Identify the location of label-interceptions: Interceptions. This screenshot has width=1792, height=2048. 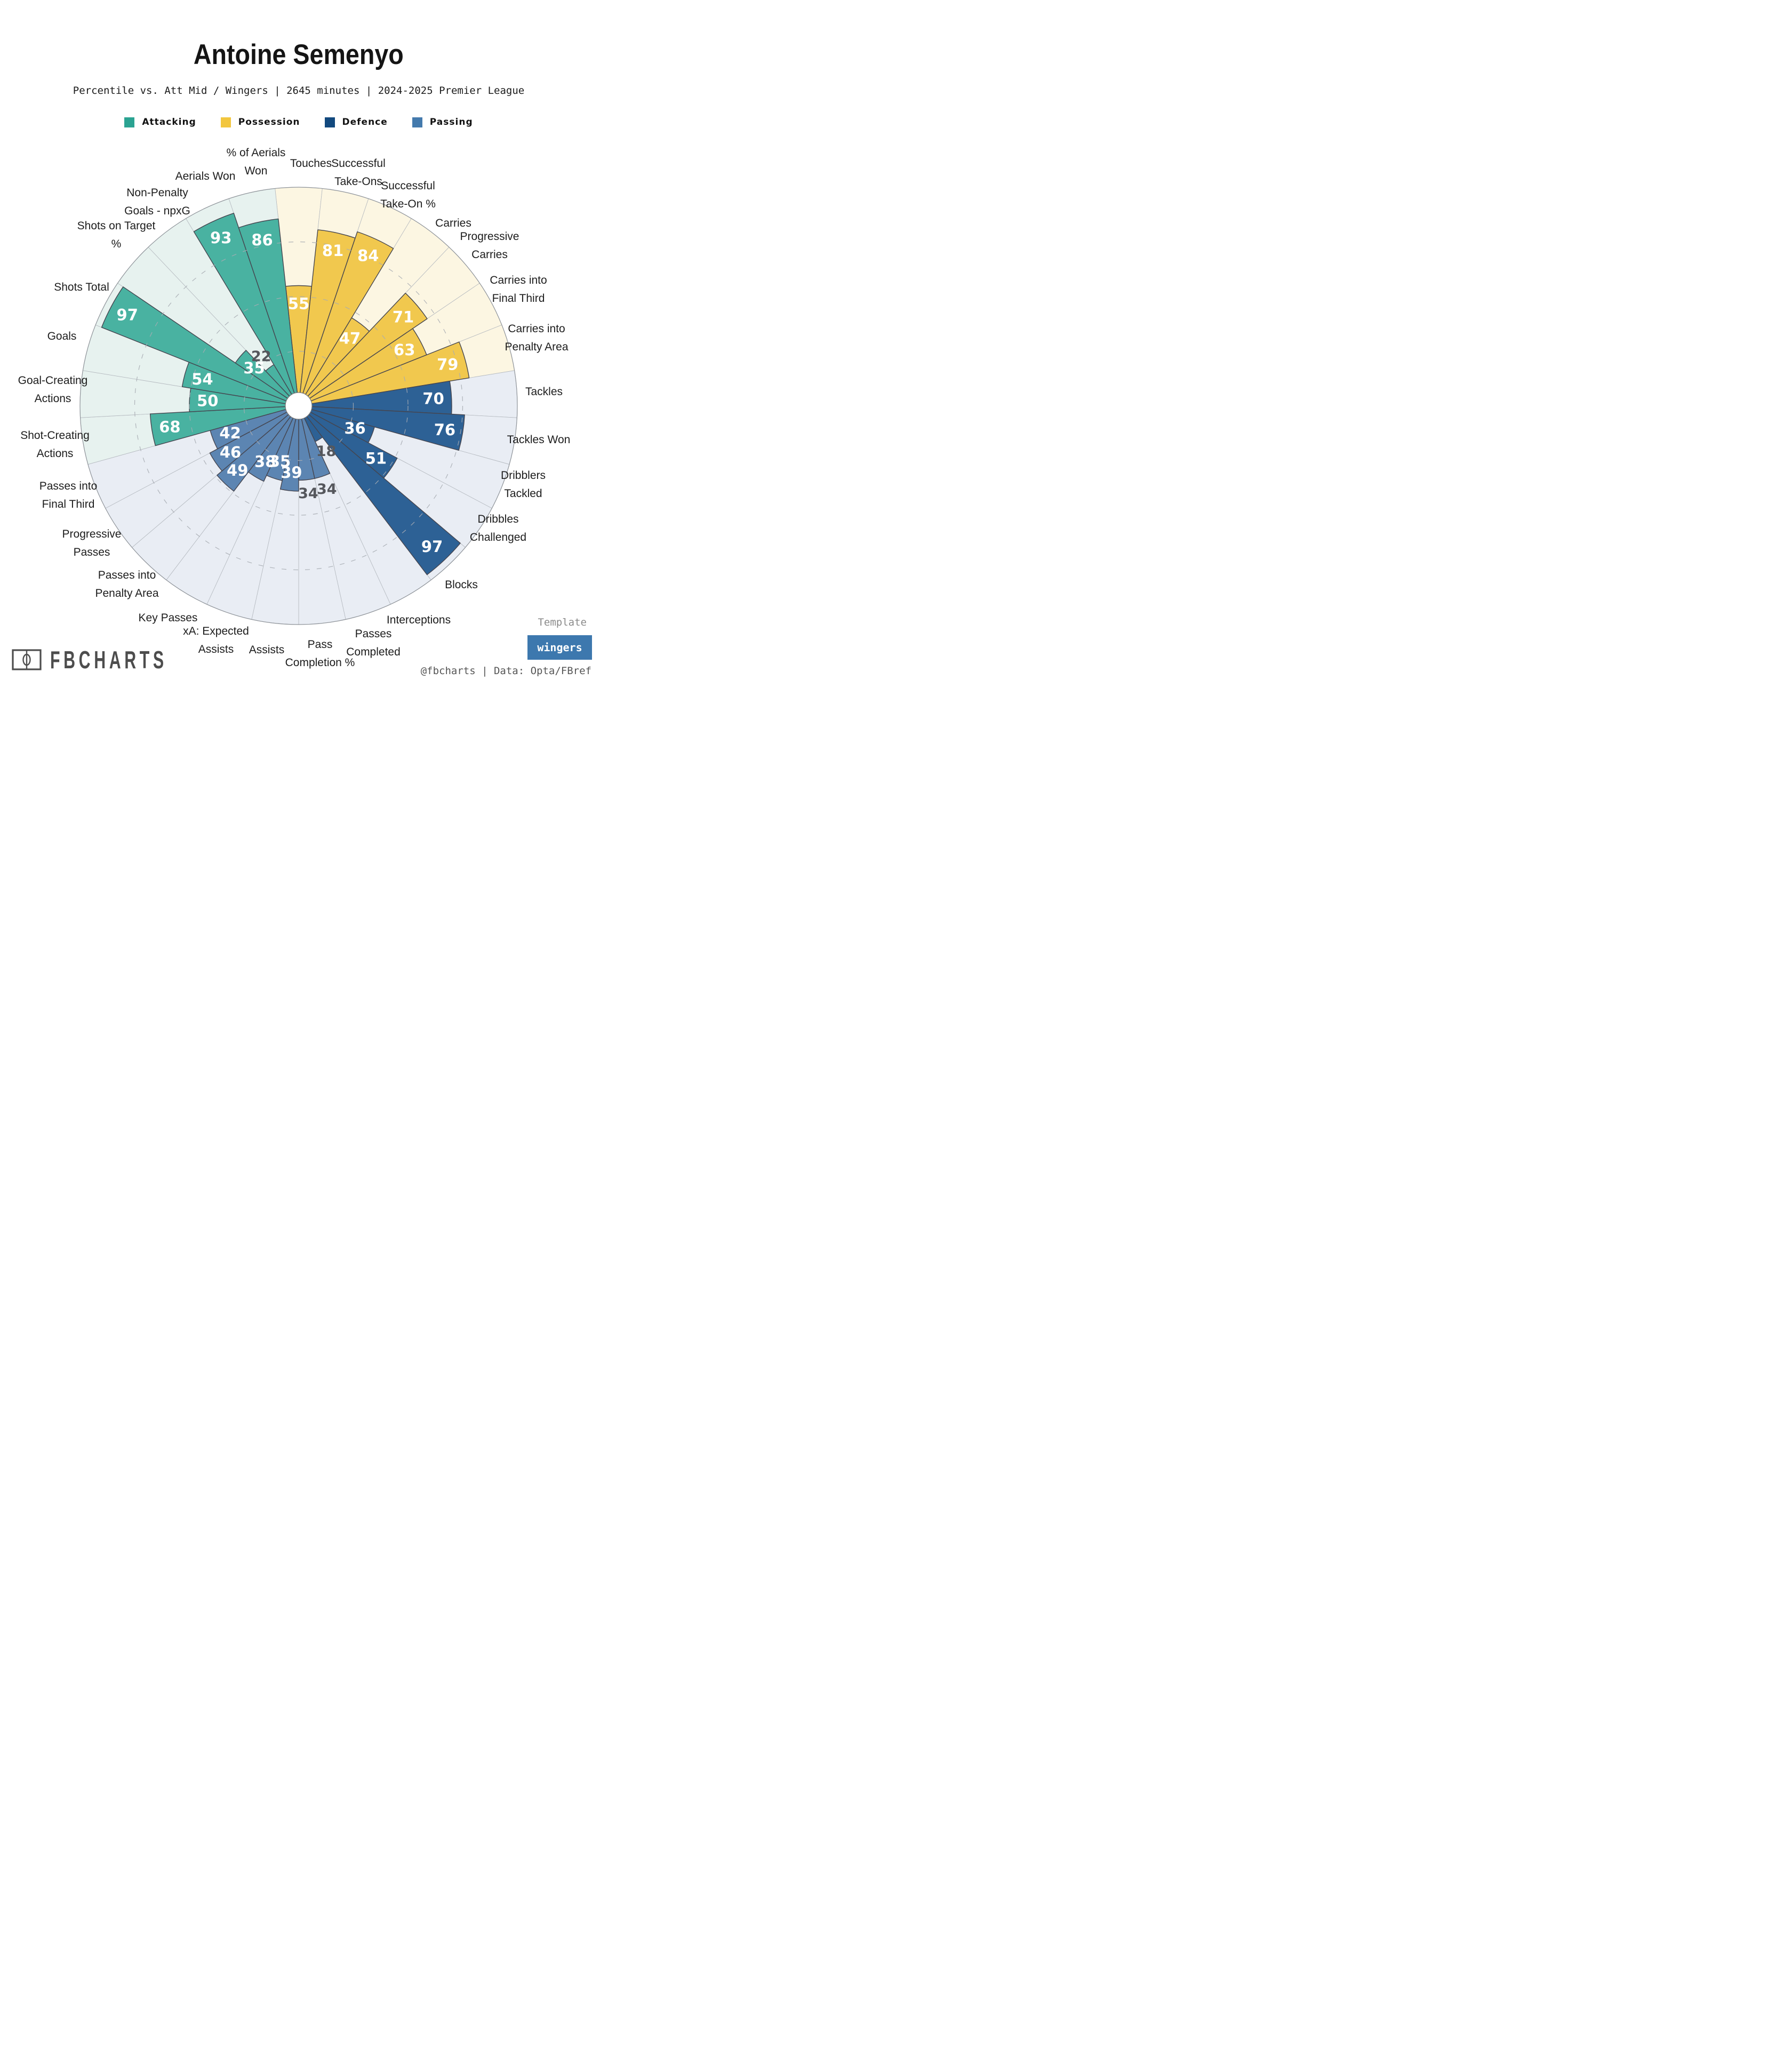
(419, 620).